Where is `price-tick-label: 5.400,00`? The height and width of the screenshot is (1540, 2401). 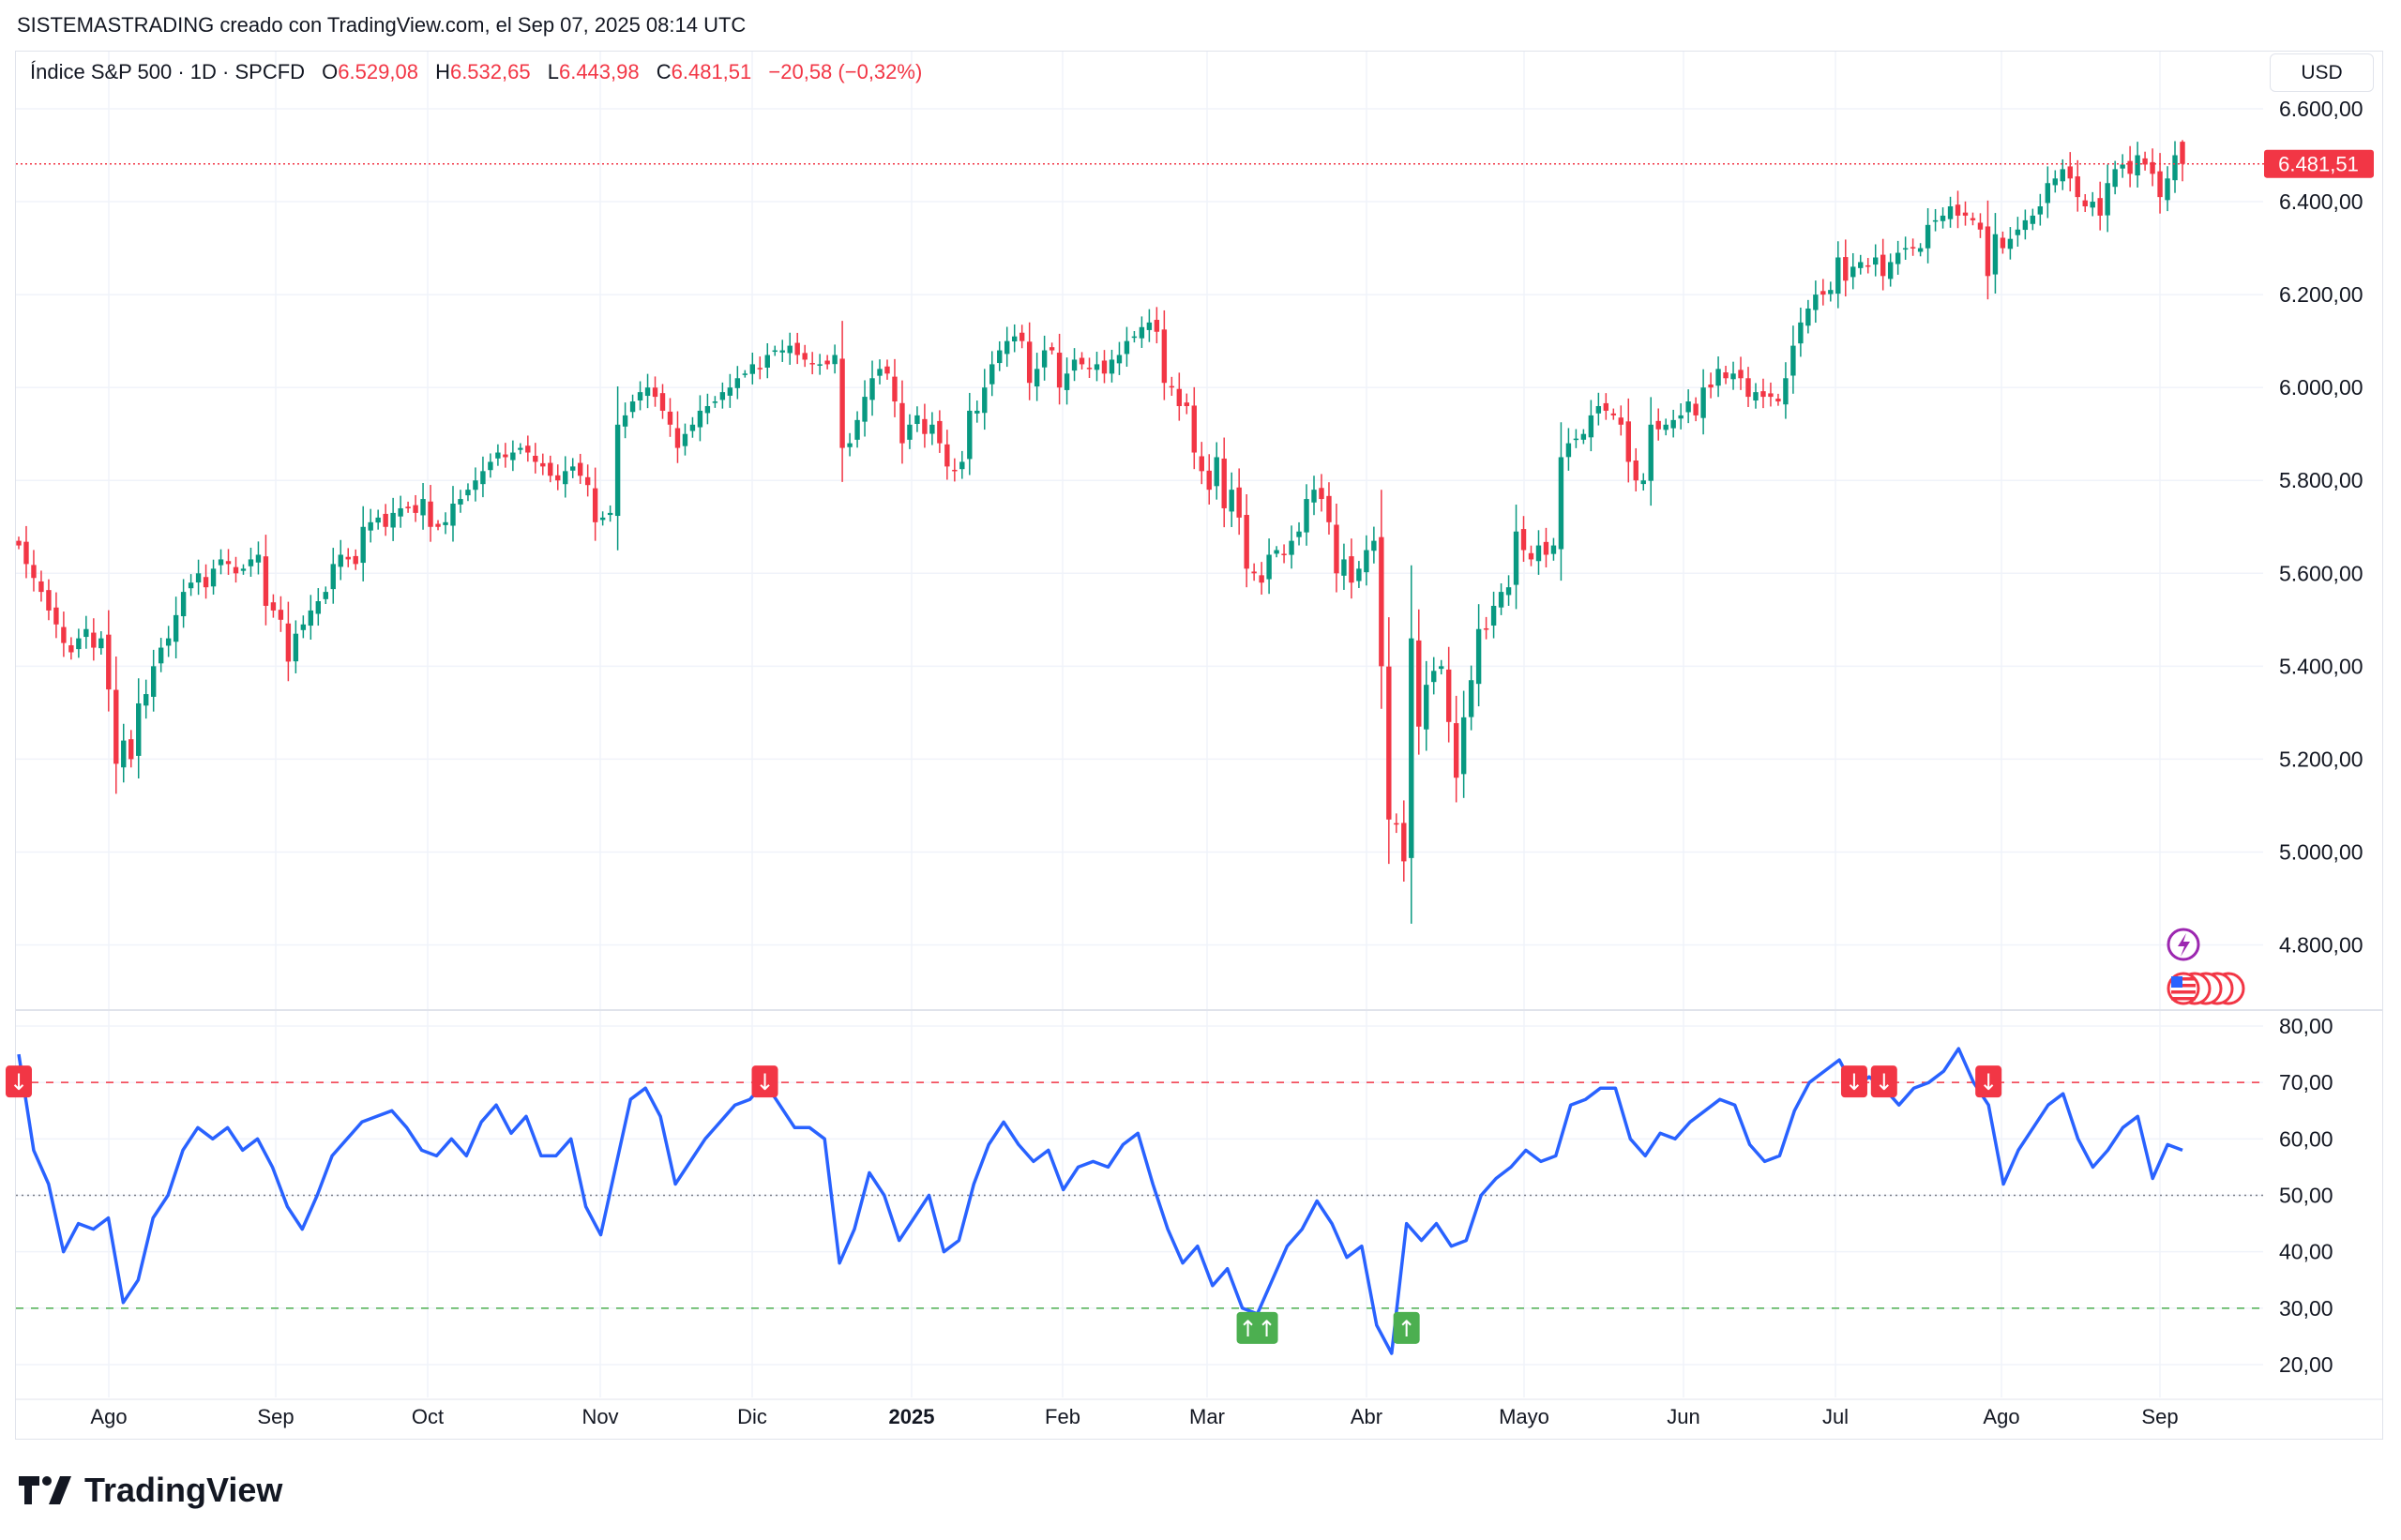 price-tick-label: 5.400,00 is located at coordinates (2321, 666).